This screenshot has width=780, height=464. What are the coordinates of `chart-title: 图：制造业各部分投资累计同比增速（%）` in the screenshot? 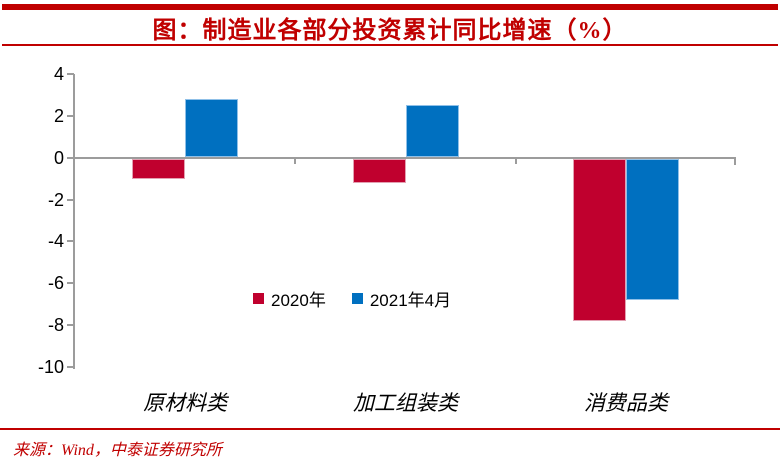 It's located at (390, 31).